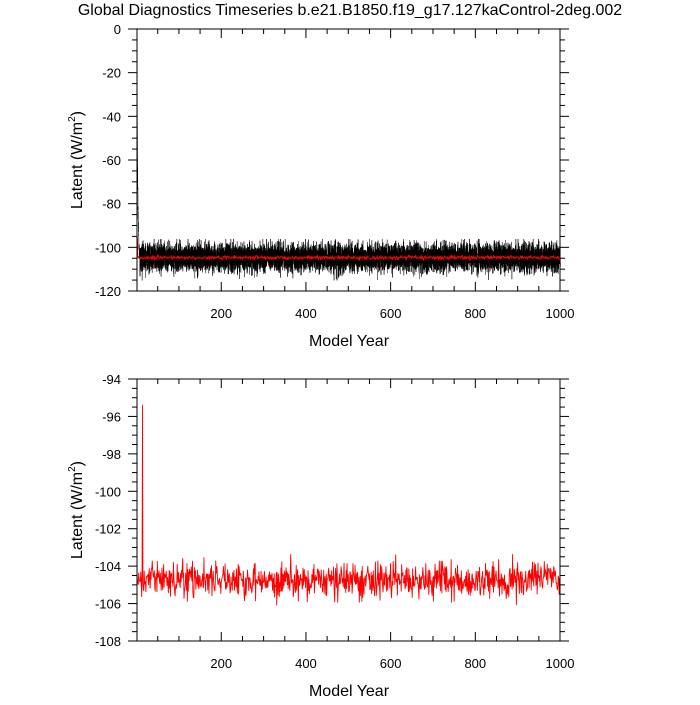 Image resolution: width=700 pixels, height=705 pixels. What do you see at coordinates (306, 663) in the screenshot?
I see `bottom-xtick-label: 400` at bounding box center [306, 663].